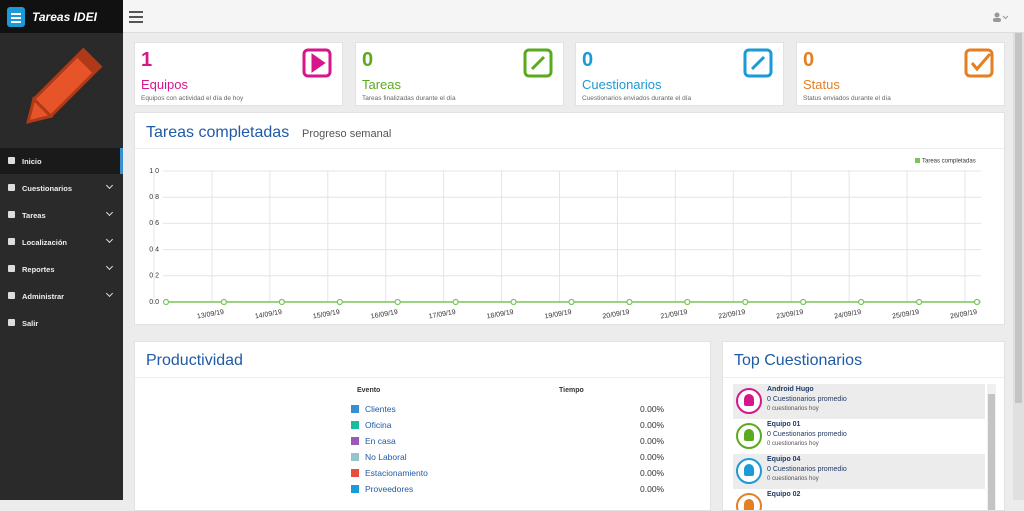 The image size is (1024, 511). Describe the element at coordinates (558, 315) in the screenshot. I see `x-tick-label: 19/09/19` at that location.